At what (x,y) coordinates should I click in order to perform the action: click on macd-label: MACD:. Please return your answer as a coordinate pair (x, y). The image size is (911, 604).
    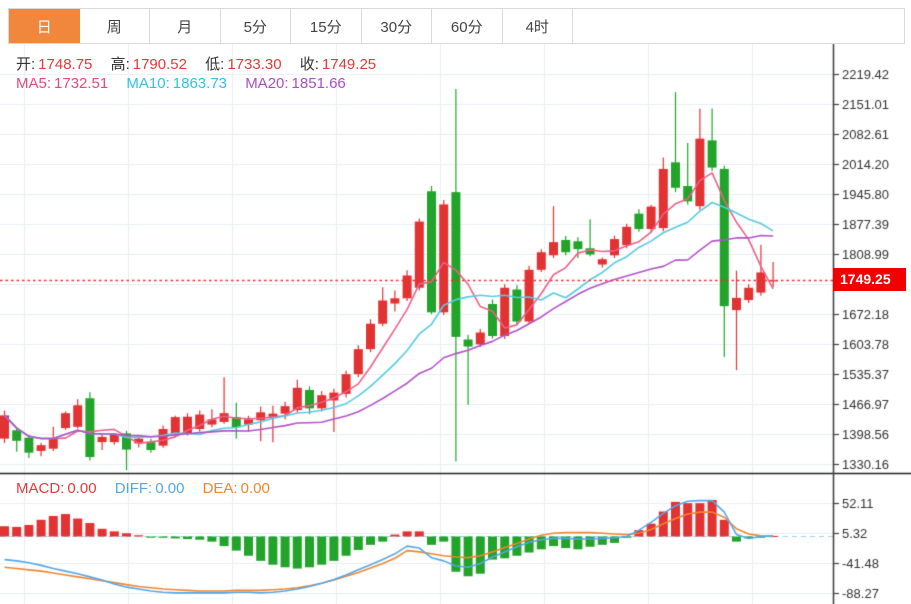
    Looking at the image, I should click on (40, 488).